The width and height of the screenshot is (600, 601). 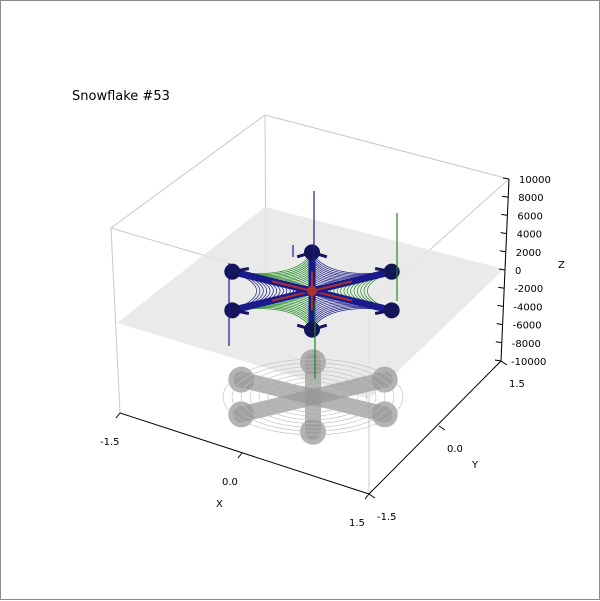 I want to click on z-tick-label: -8000, so click(x=526, y=344).